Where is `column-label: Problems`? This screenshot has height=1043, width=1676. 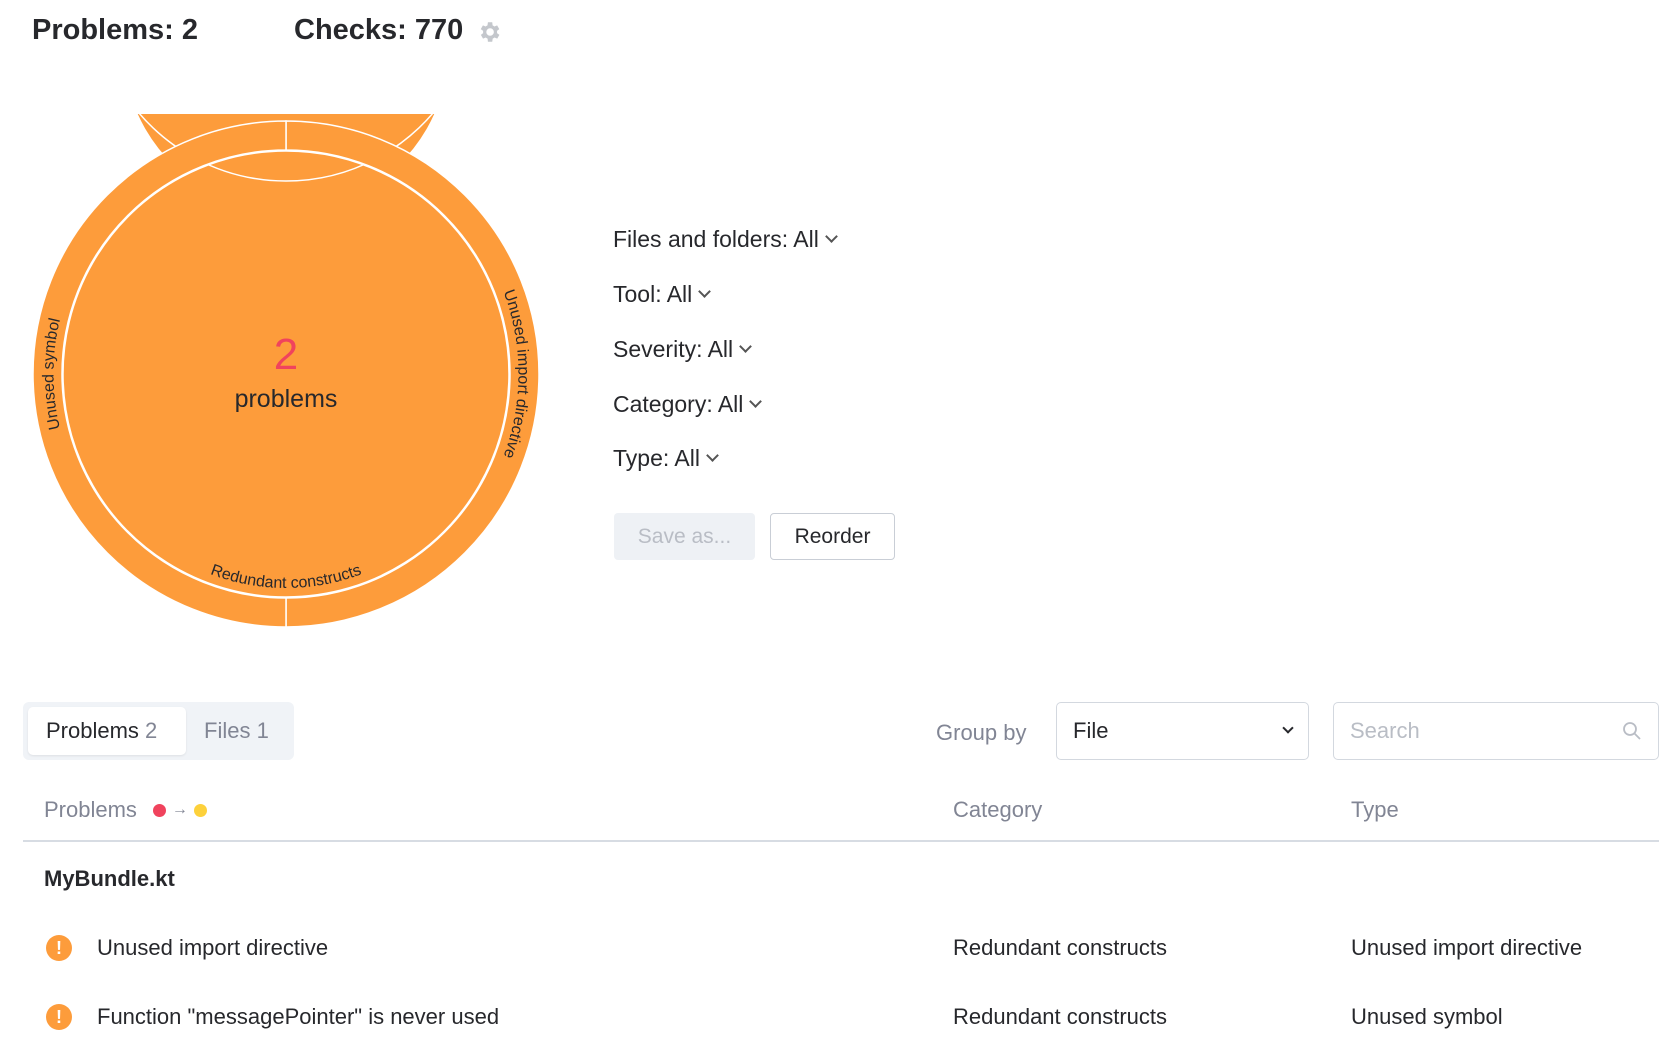
column-label: Problems is located at coordinates (90, 809).